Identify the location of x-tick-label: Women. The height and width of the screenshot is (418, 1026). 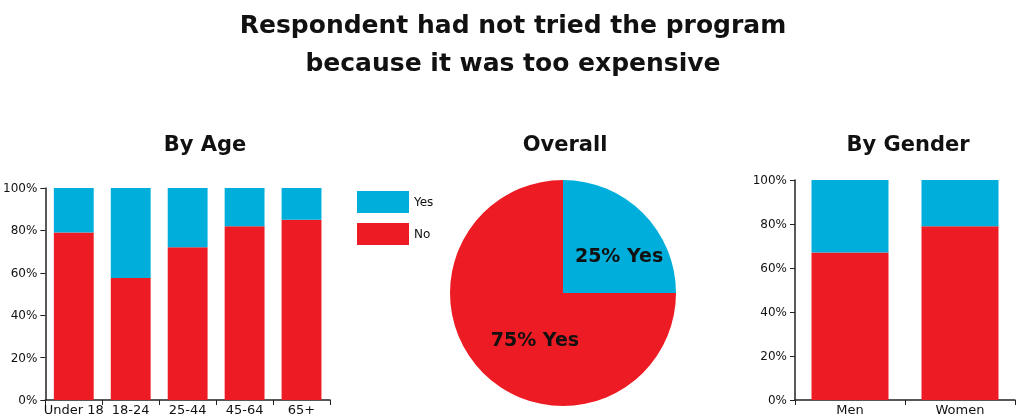
(960, 409).